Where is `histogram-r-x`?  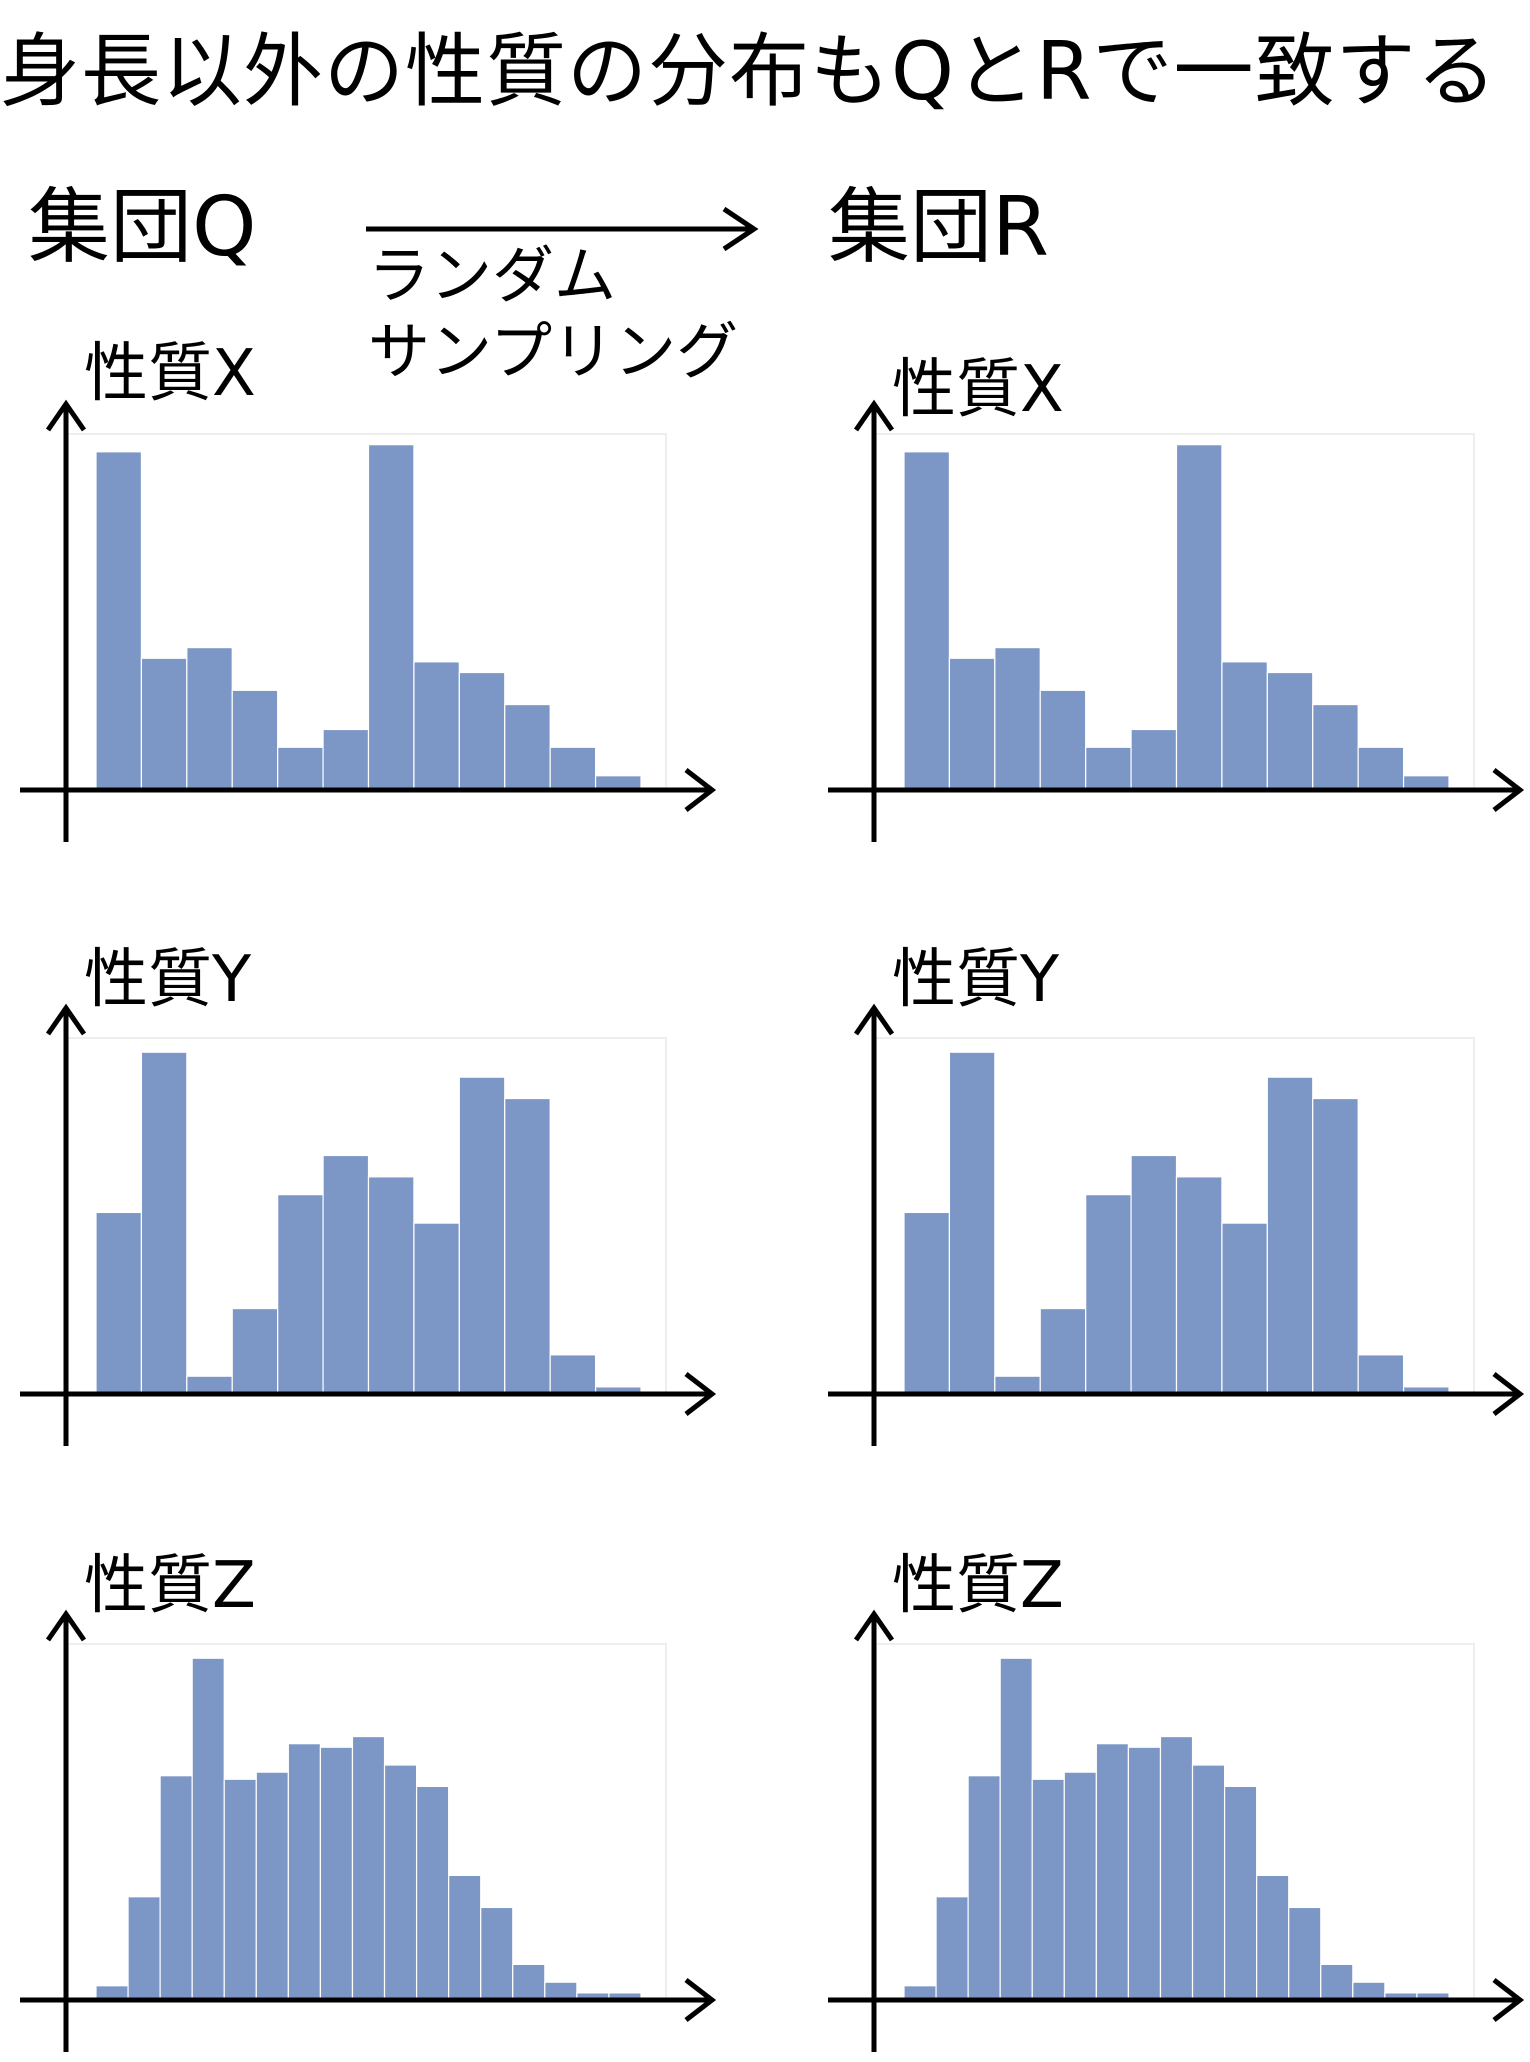 histogram-r-x is located at coordinates (1176, 620).